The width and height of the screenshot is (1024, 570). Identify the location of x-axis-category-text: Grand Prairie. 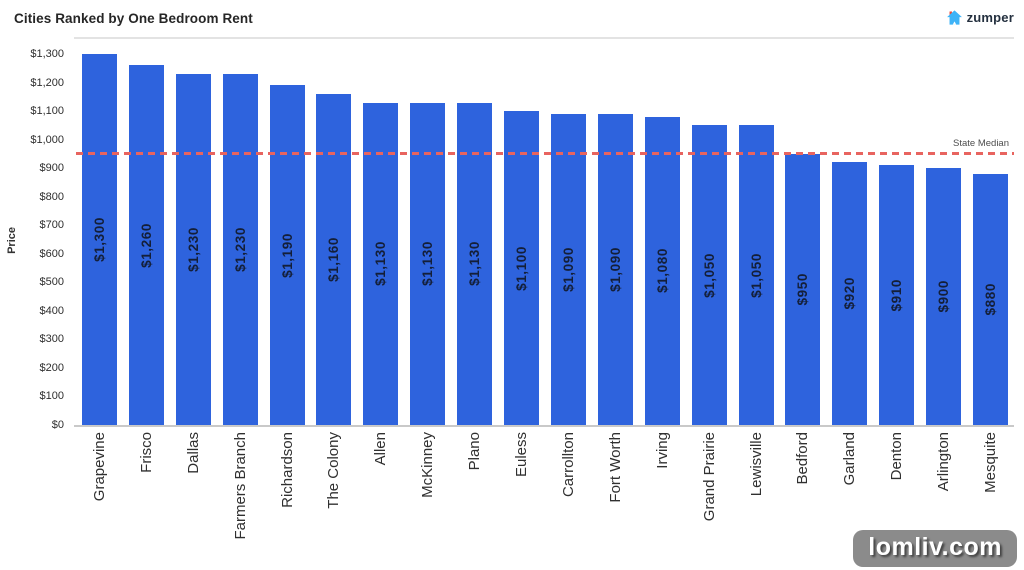
(709, 477).